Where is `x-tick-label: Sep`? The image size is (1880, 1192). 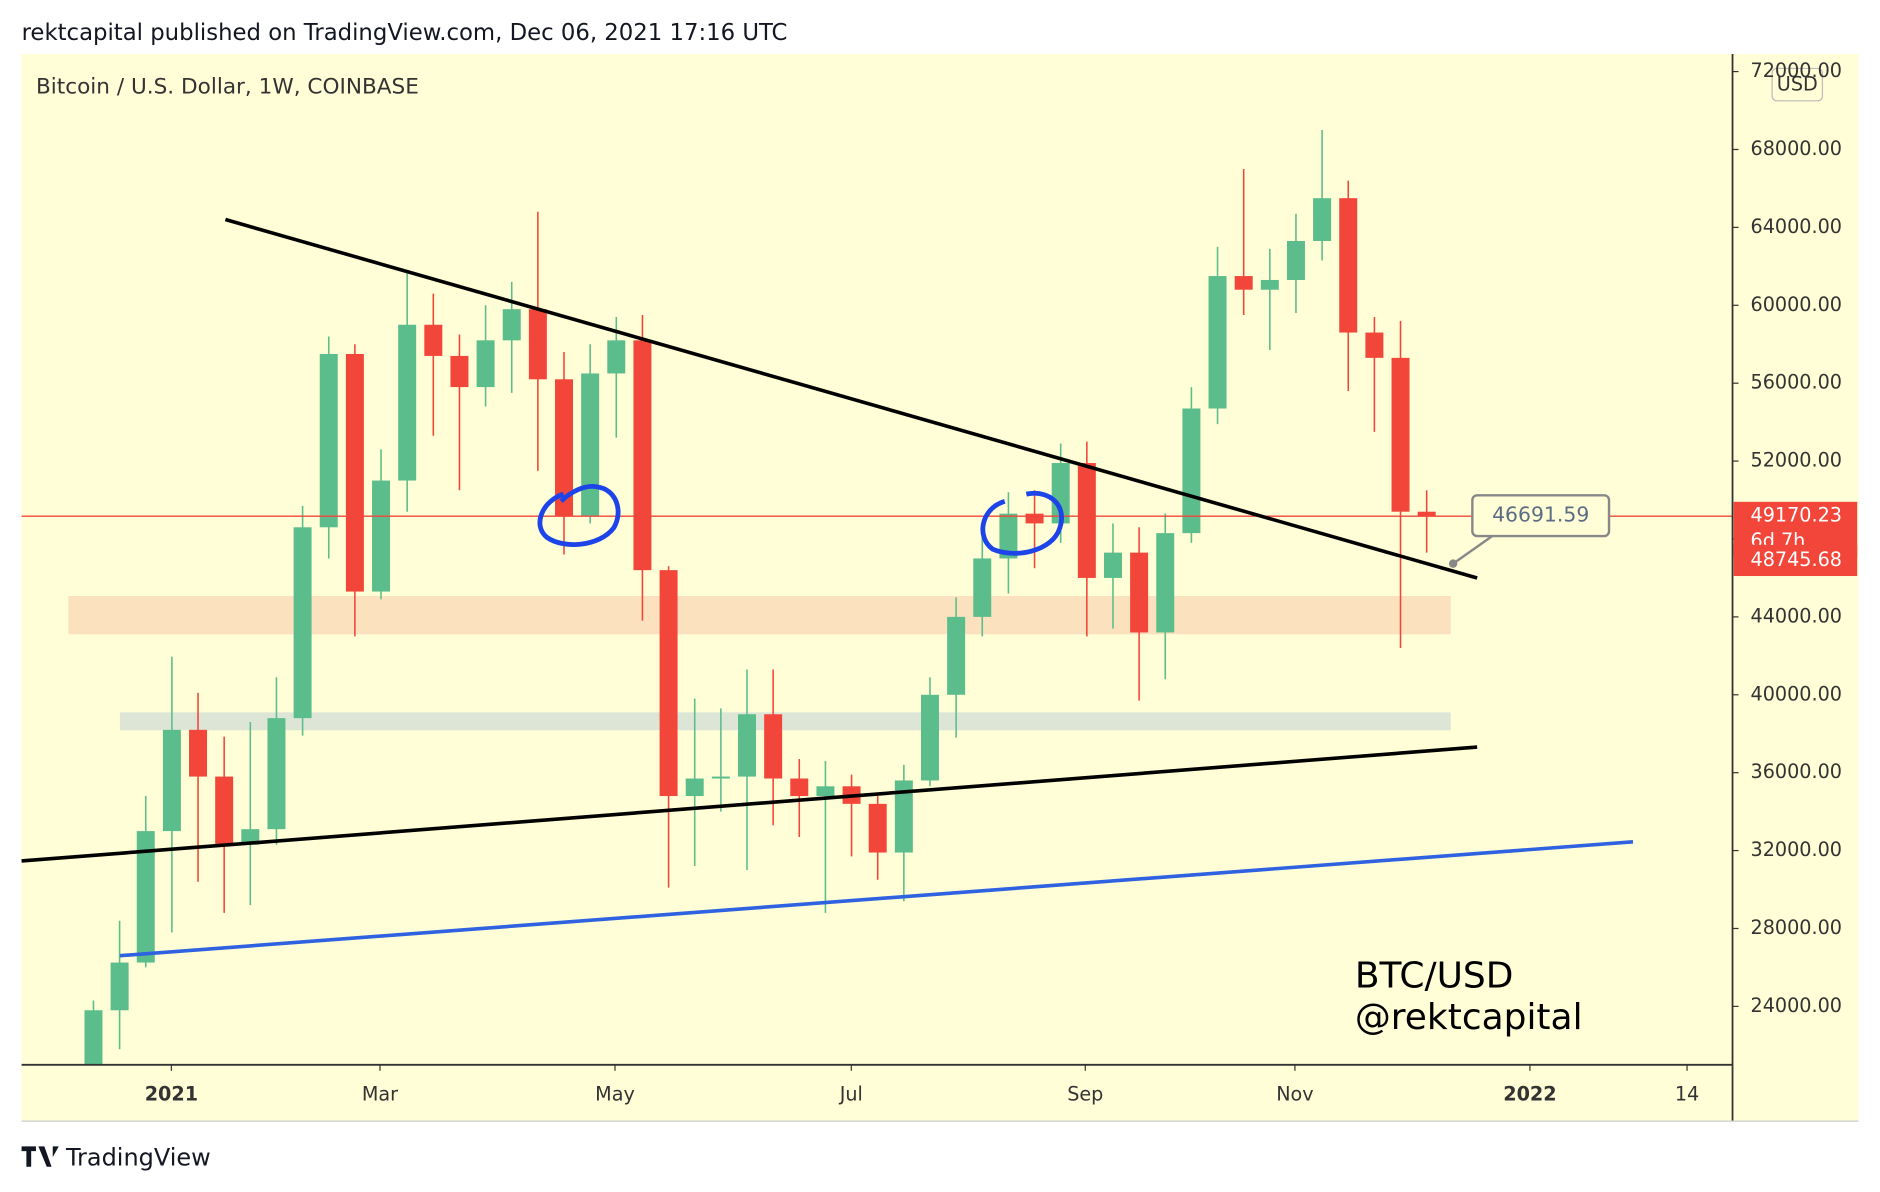
x-tick-label: Sep is located at coordinates (1085, 1093).